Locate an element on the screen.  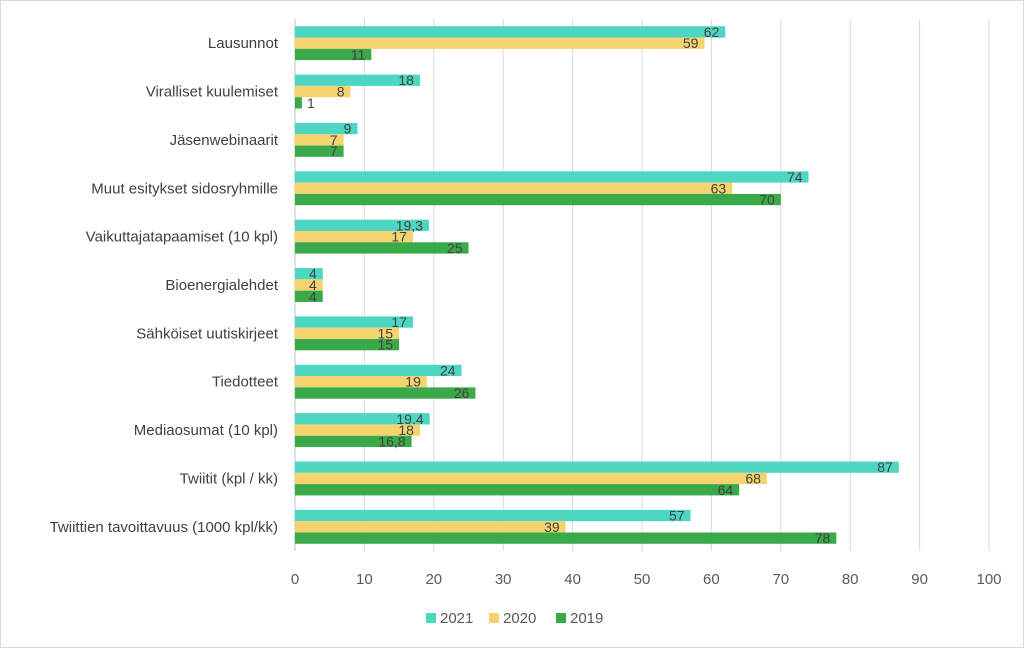
category-label: Muut esitykset sidosryhmille is located at coordinates (184, 188).